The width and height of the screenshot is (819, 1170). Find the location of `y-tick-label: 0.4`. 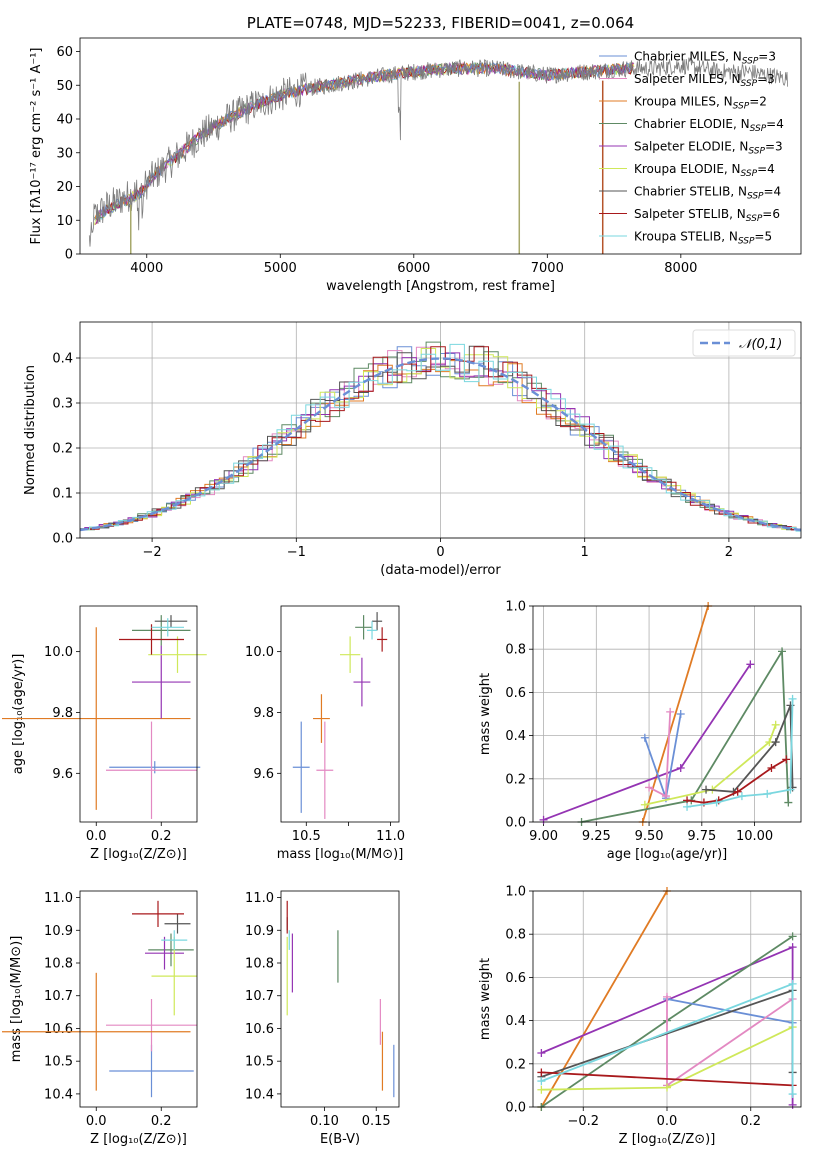

y-tick-label: 0.4 is located at coordinates (515, 1021).